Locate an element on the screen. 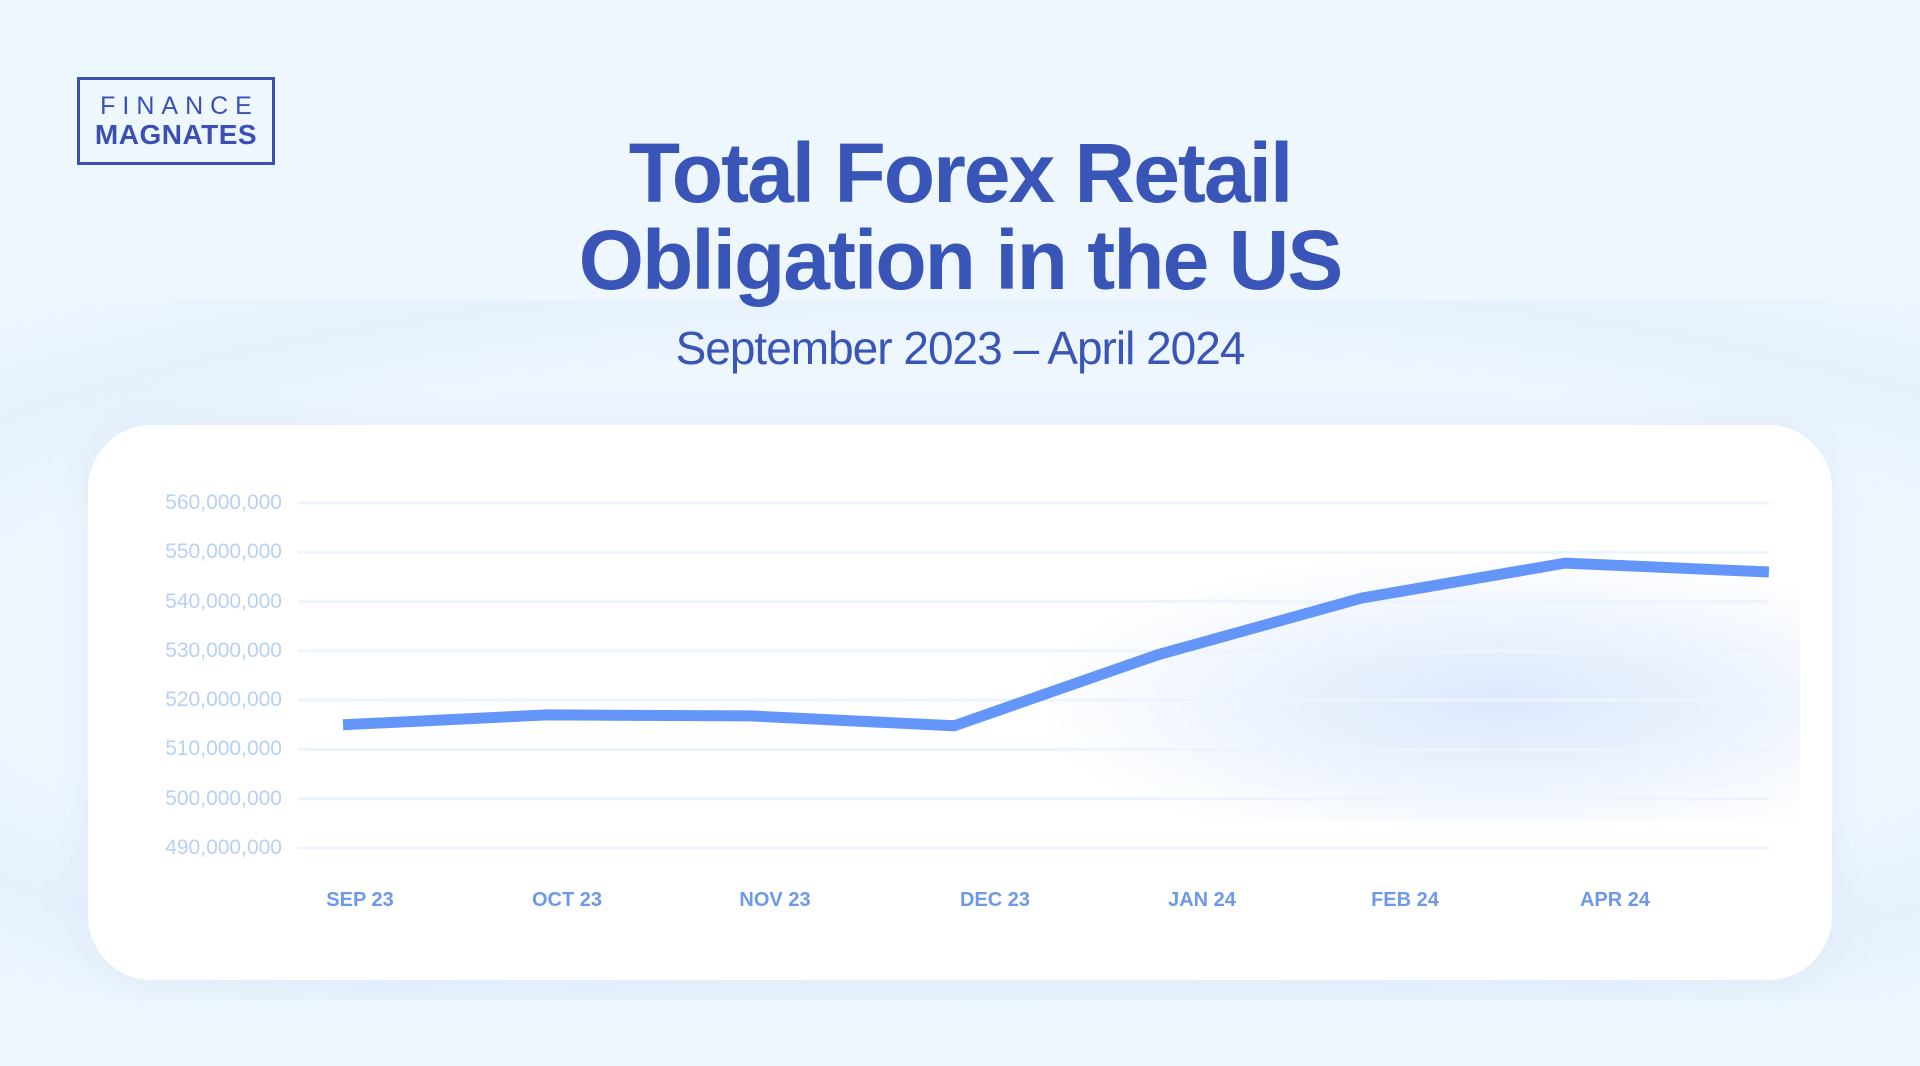 Image resolution: width=1920 pixels, height=1066 pixels. x-tick-label: FEB 24 is located at coordinates (1405, 900).